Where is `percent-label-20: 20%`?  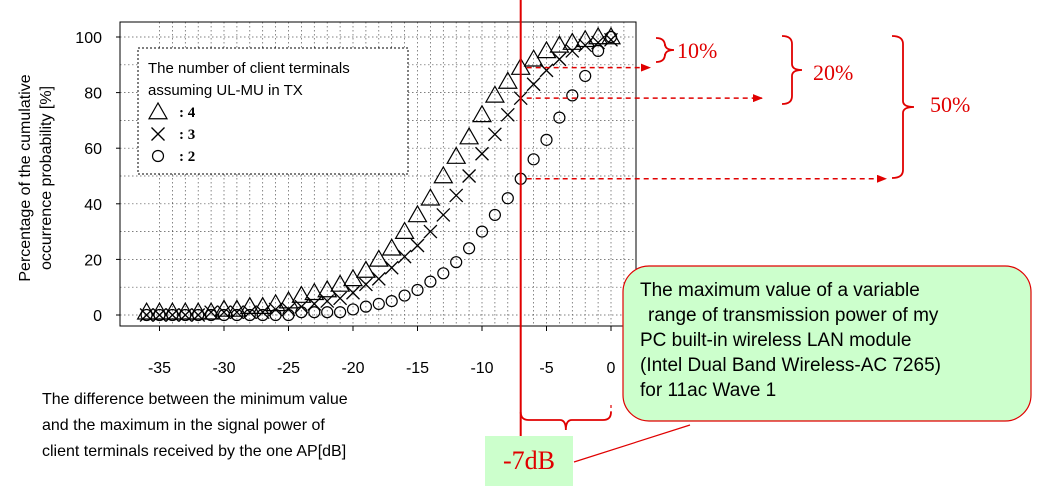 percent-label-20: 20% is located at coordinates (833, 72).